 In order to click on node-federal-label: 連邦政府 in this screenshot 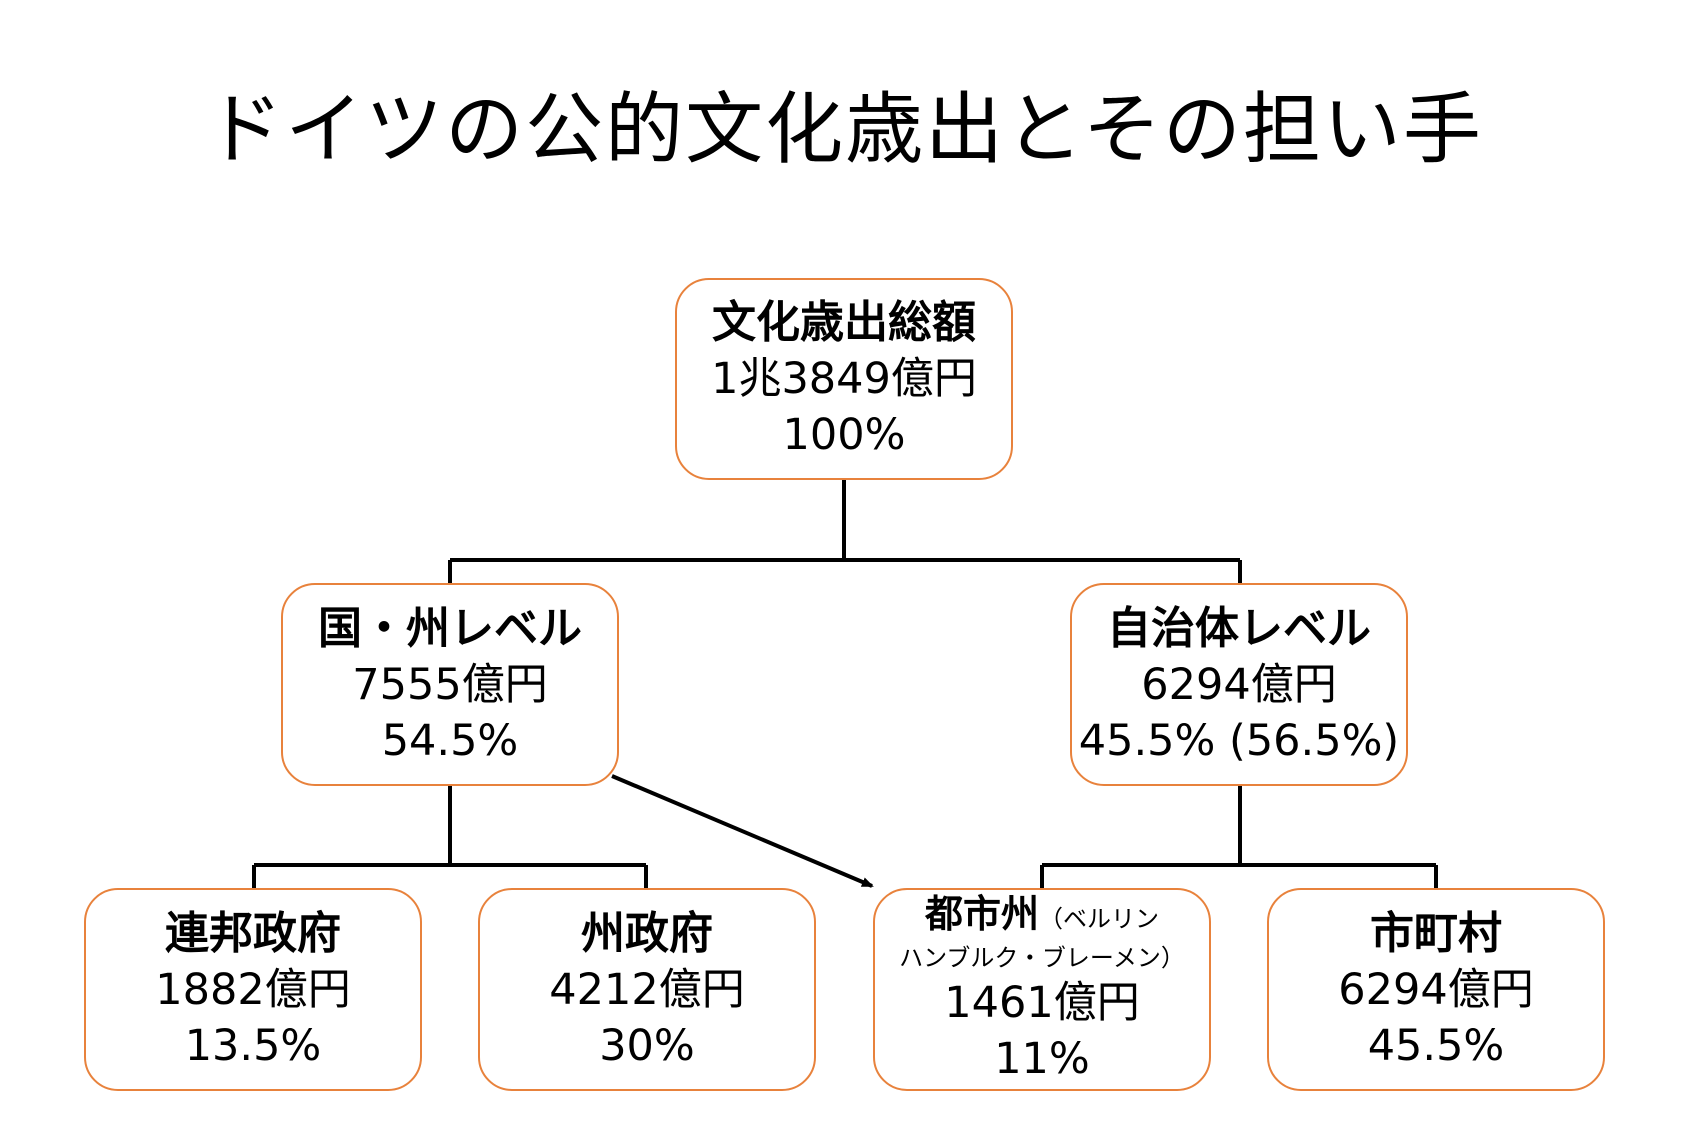, I will do `click(253, 933)`.